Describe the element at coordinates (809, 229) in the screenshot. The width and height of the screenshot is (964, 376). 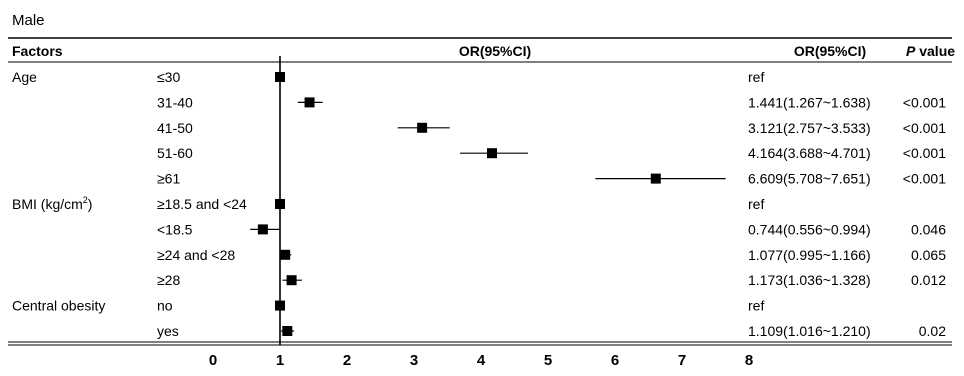
I see `row-or-ci: 0.744(0.556~0.994)` at that location.